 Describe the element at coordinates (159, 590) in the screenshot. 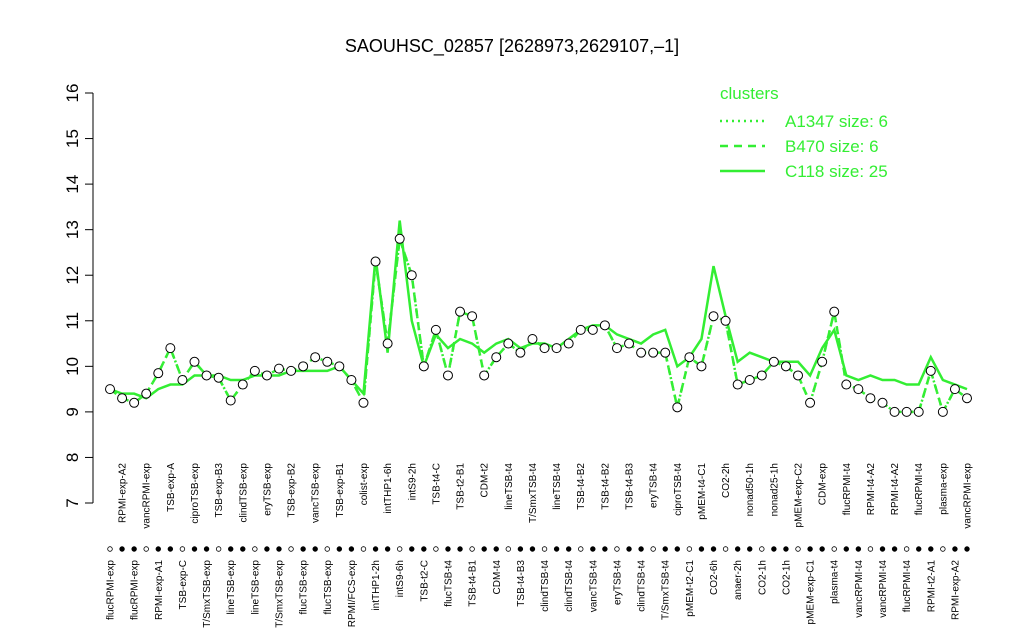

I see `x-tick-label: RPMI-exp-A1` at that location.